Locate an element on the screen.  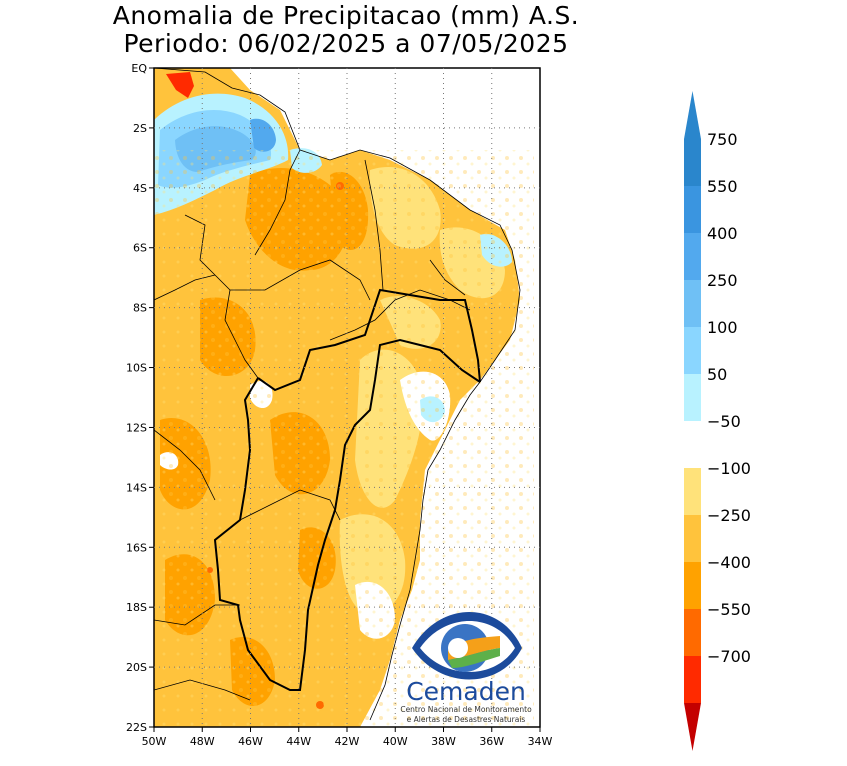
lat-tick-label: 6S is located at coordinates (140, 248).